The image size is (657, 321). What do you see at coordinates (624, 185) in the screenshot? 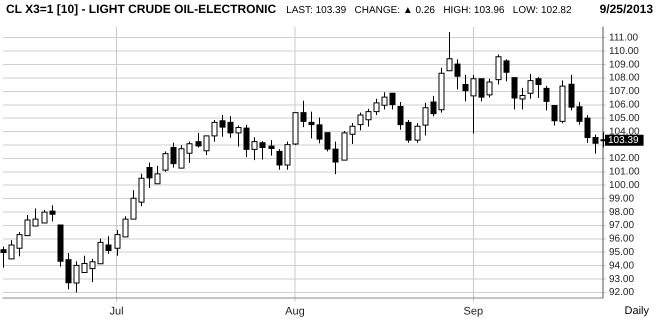
I see `y-tick-label: 100.00` at bounding box center [624, 185].